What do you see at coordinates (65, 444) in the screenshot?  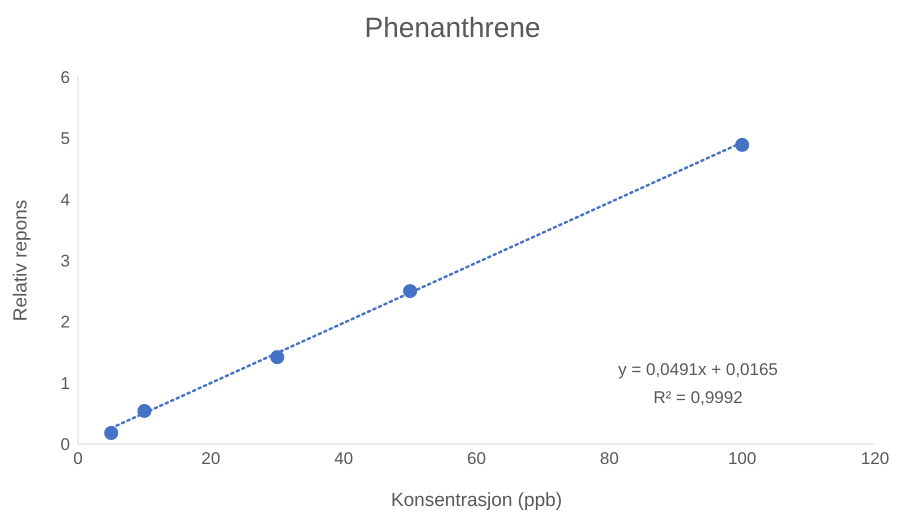 I see `y-tick-label: 0` at bounding box center [65, 444].